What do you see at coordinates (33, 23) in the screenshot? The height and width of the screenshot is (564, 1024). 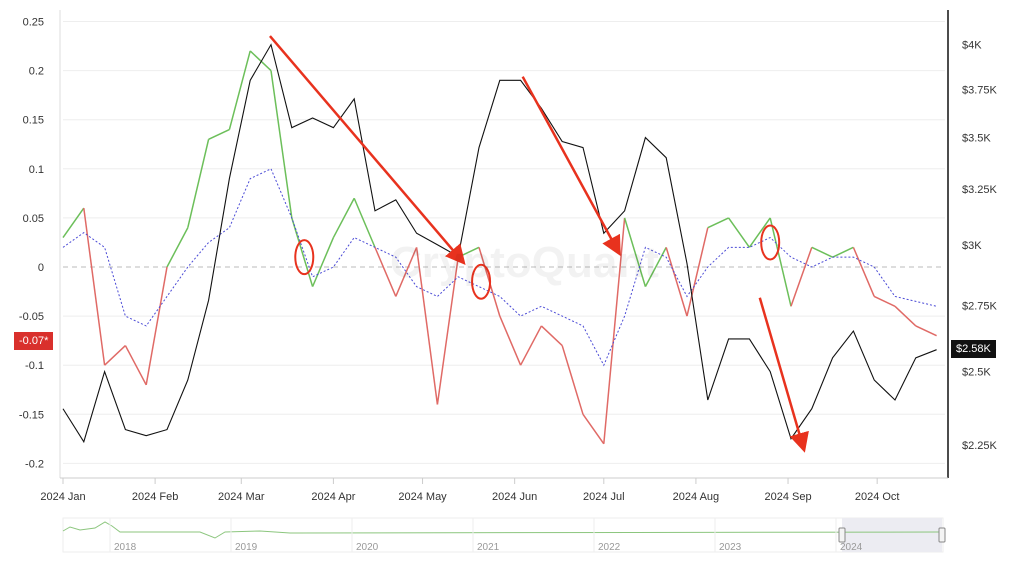 I see `left-tick-label: 0.25` at bounding box center [33, 23].